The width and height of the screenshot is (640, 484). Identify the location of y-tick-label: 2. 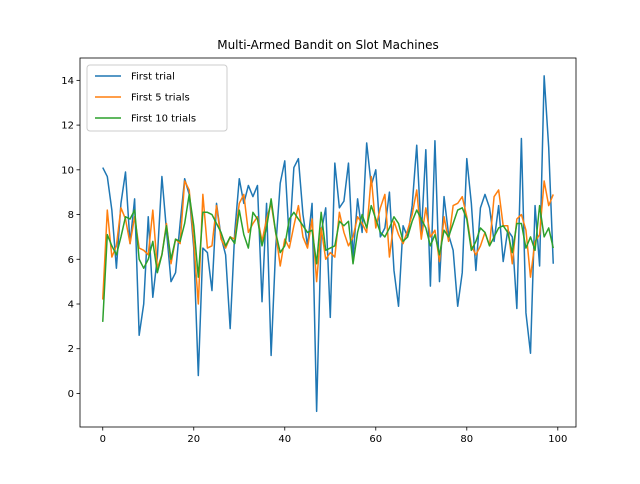
(71, 349).